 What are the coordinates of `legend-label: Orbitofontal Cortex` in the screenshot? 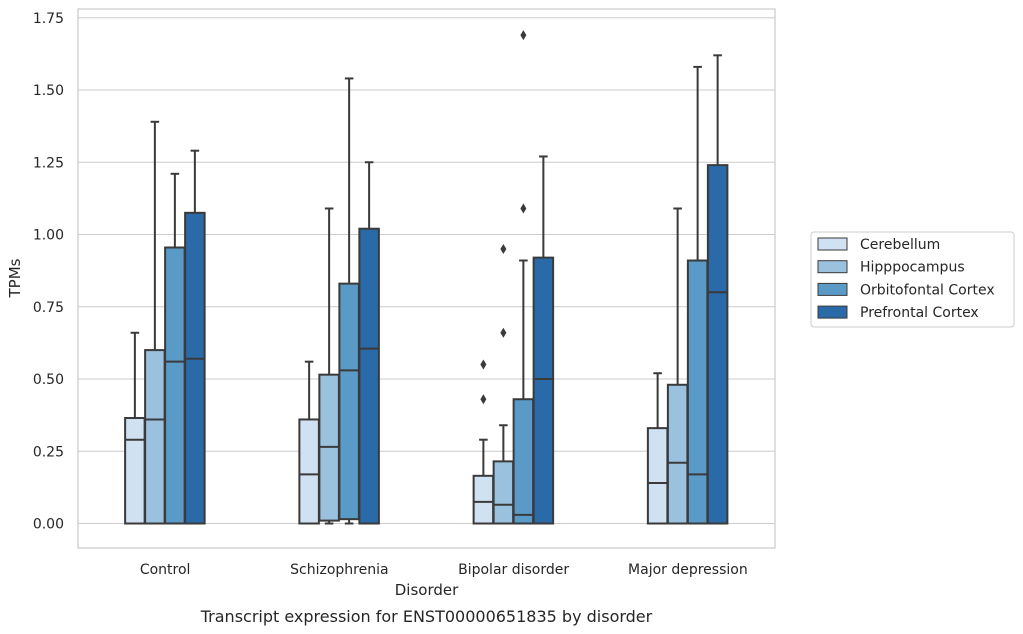 It's located at (927, 290).